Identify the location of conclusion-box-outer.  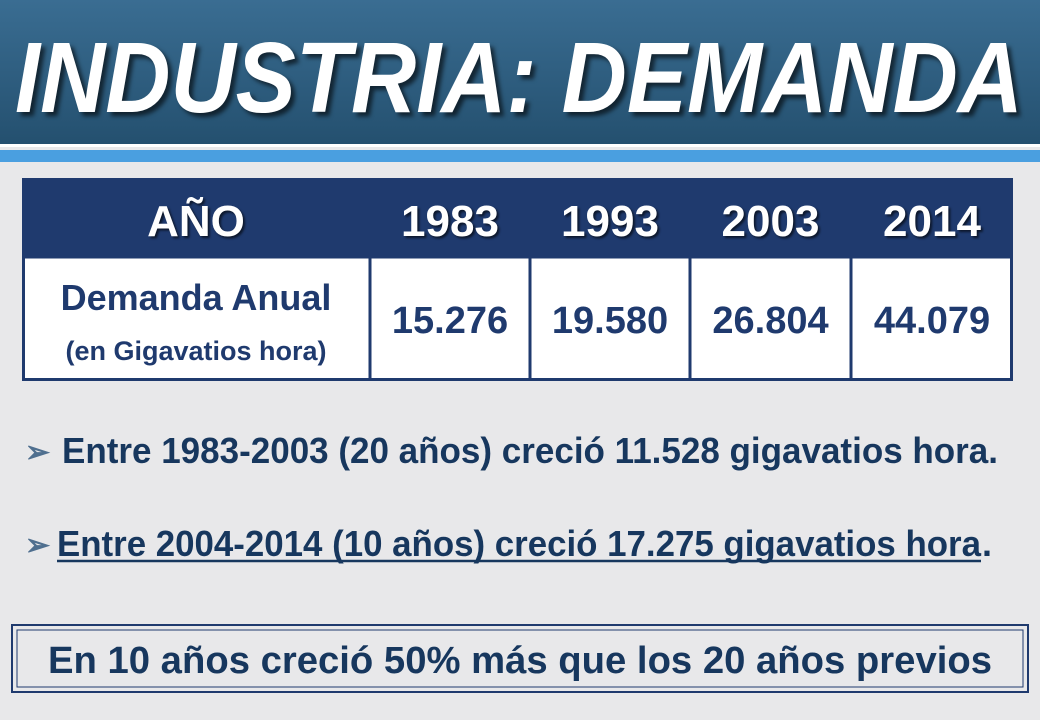
(520, 658).